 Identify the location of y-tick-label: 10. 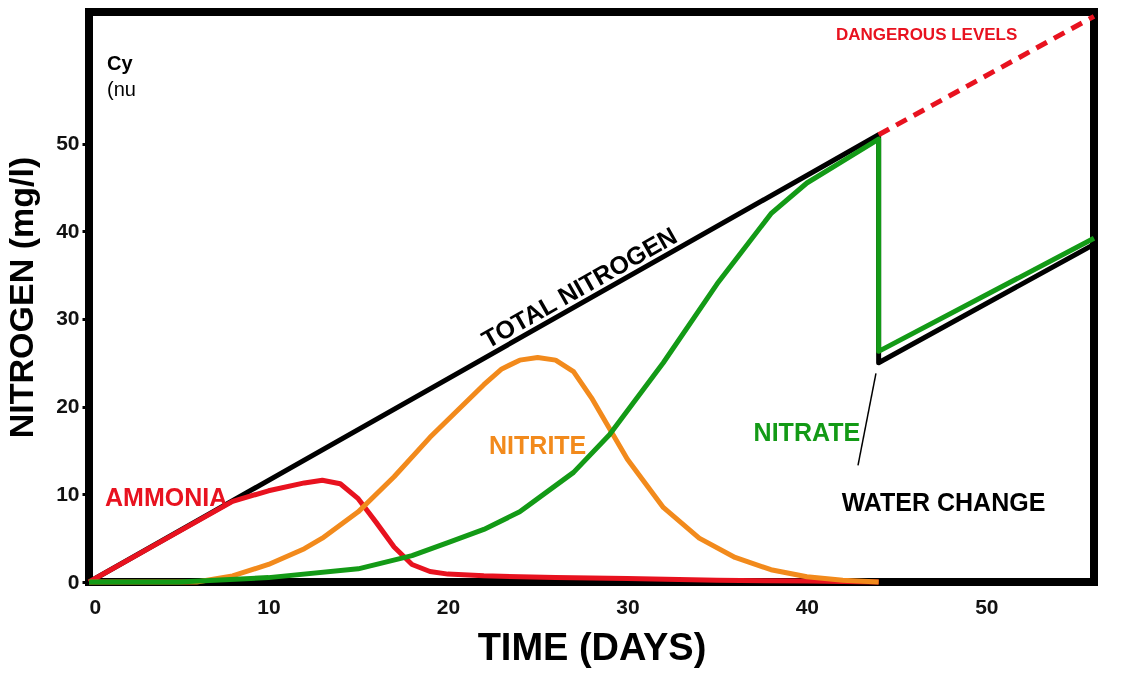
(68, 493).